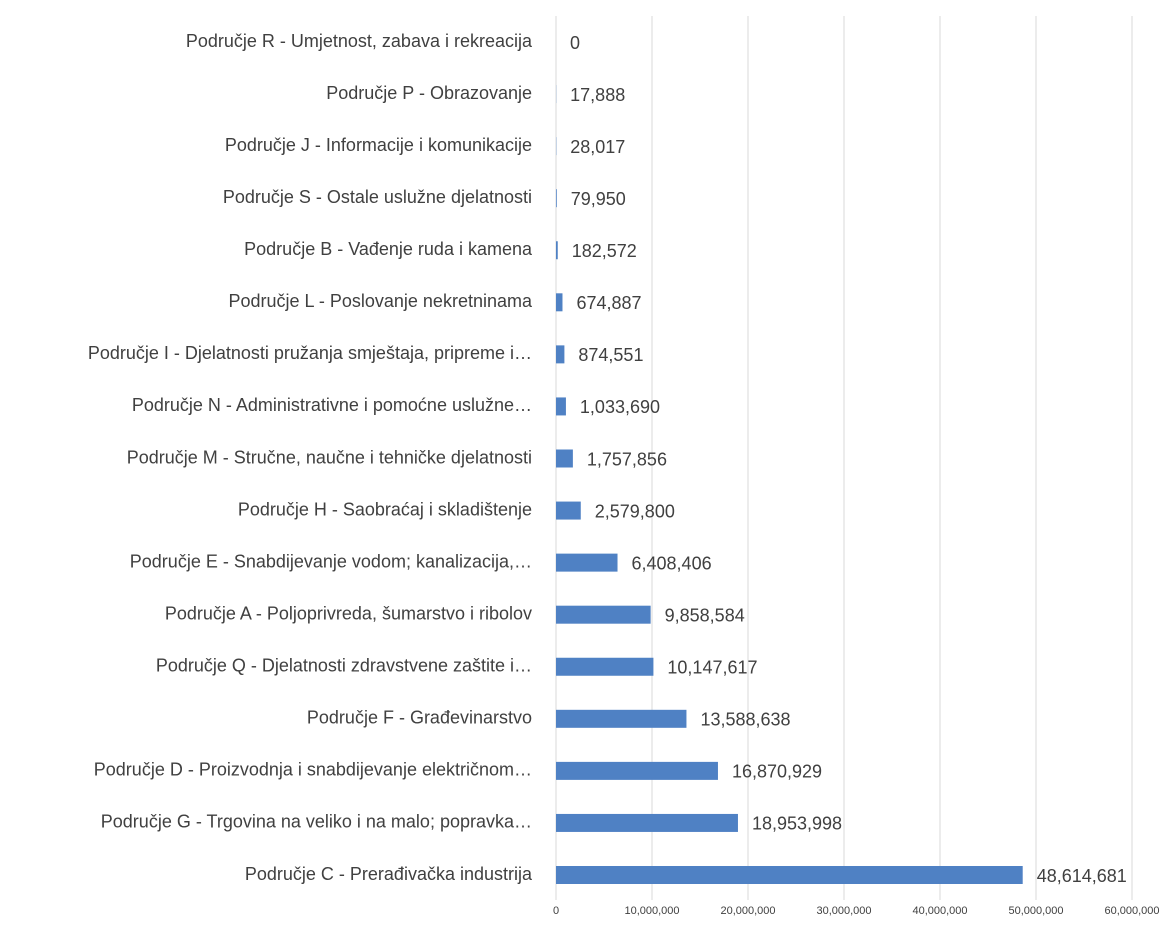 The height and width of the screenshot is (929, 1170). Describe the element at coordinates (745, 720) in the screenshot. I see `value-label: 13,588,638` at that location.